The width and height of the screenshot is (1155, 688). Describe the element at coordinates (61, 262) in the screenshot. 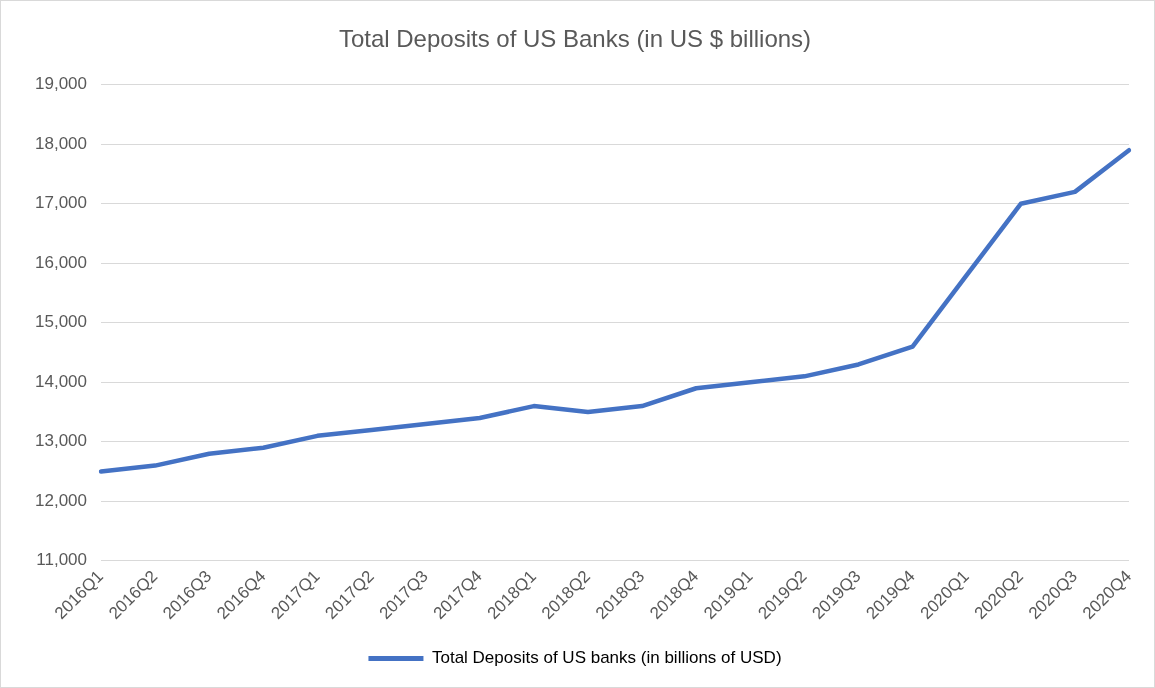

I see `y-tick-label: 16,000` at that location.